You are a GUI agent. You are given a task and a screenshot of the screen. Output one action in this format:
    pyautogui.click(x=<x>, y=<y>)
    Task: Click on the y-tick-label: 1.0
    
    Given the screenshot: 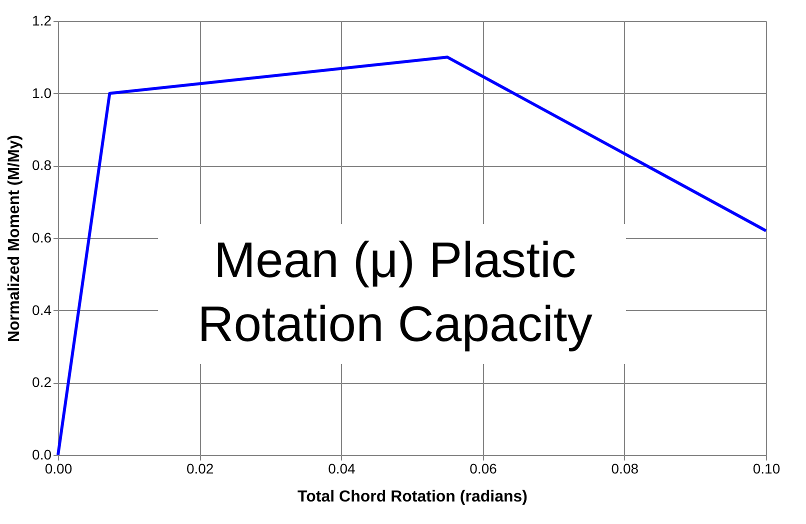 What is the action you would take?
    pyautogui.click(x=42, y=92)
    